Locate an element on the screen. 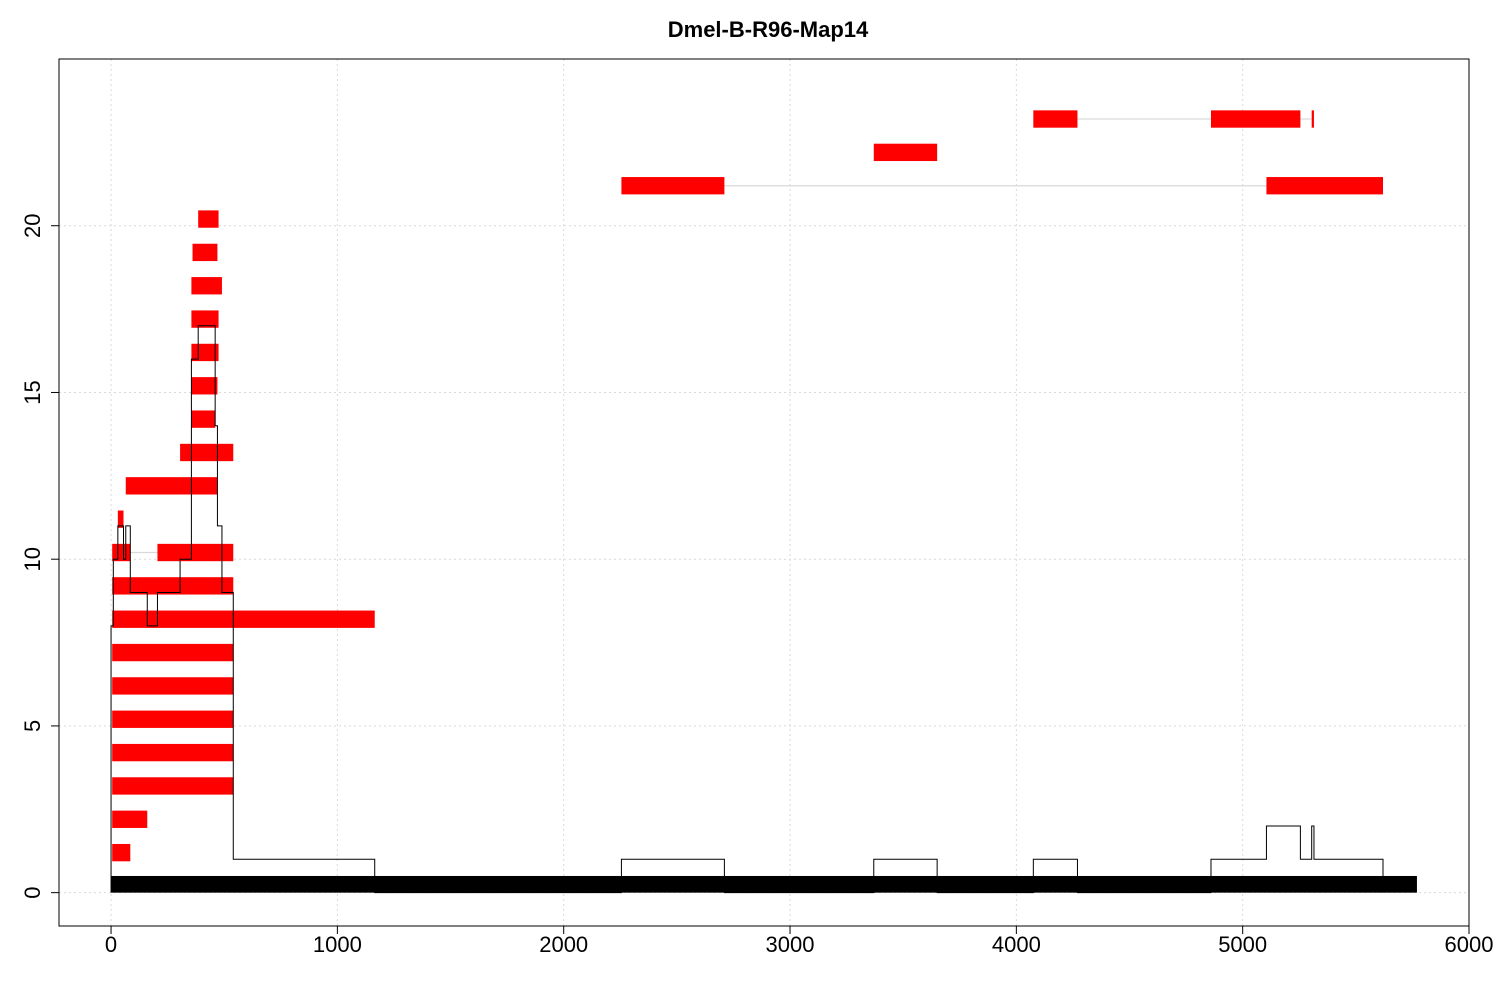  y-axis: 0 5 10 15 20 is located at coordinates (40, 556).